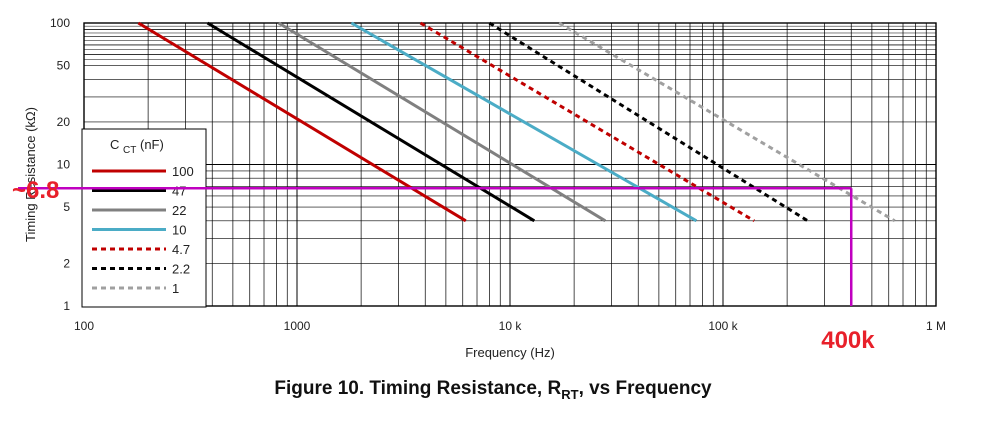  What do you see at coordinates (183, 171) in the screenshot?
I see `legend-label: 100` at bounding box center [183, 171].